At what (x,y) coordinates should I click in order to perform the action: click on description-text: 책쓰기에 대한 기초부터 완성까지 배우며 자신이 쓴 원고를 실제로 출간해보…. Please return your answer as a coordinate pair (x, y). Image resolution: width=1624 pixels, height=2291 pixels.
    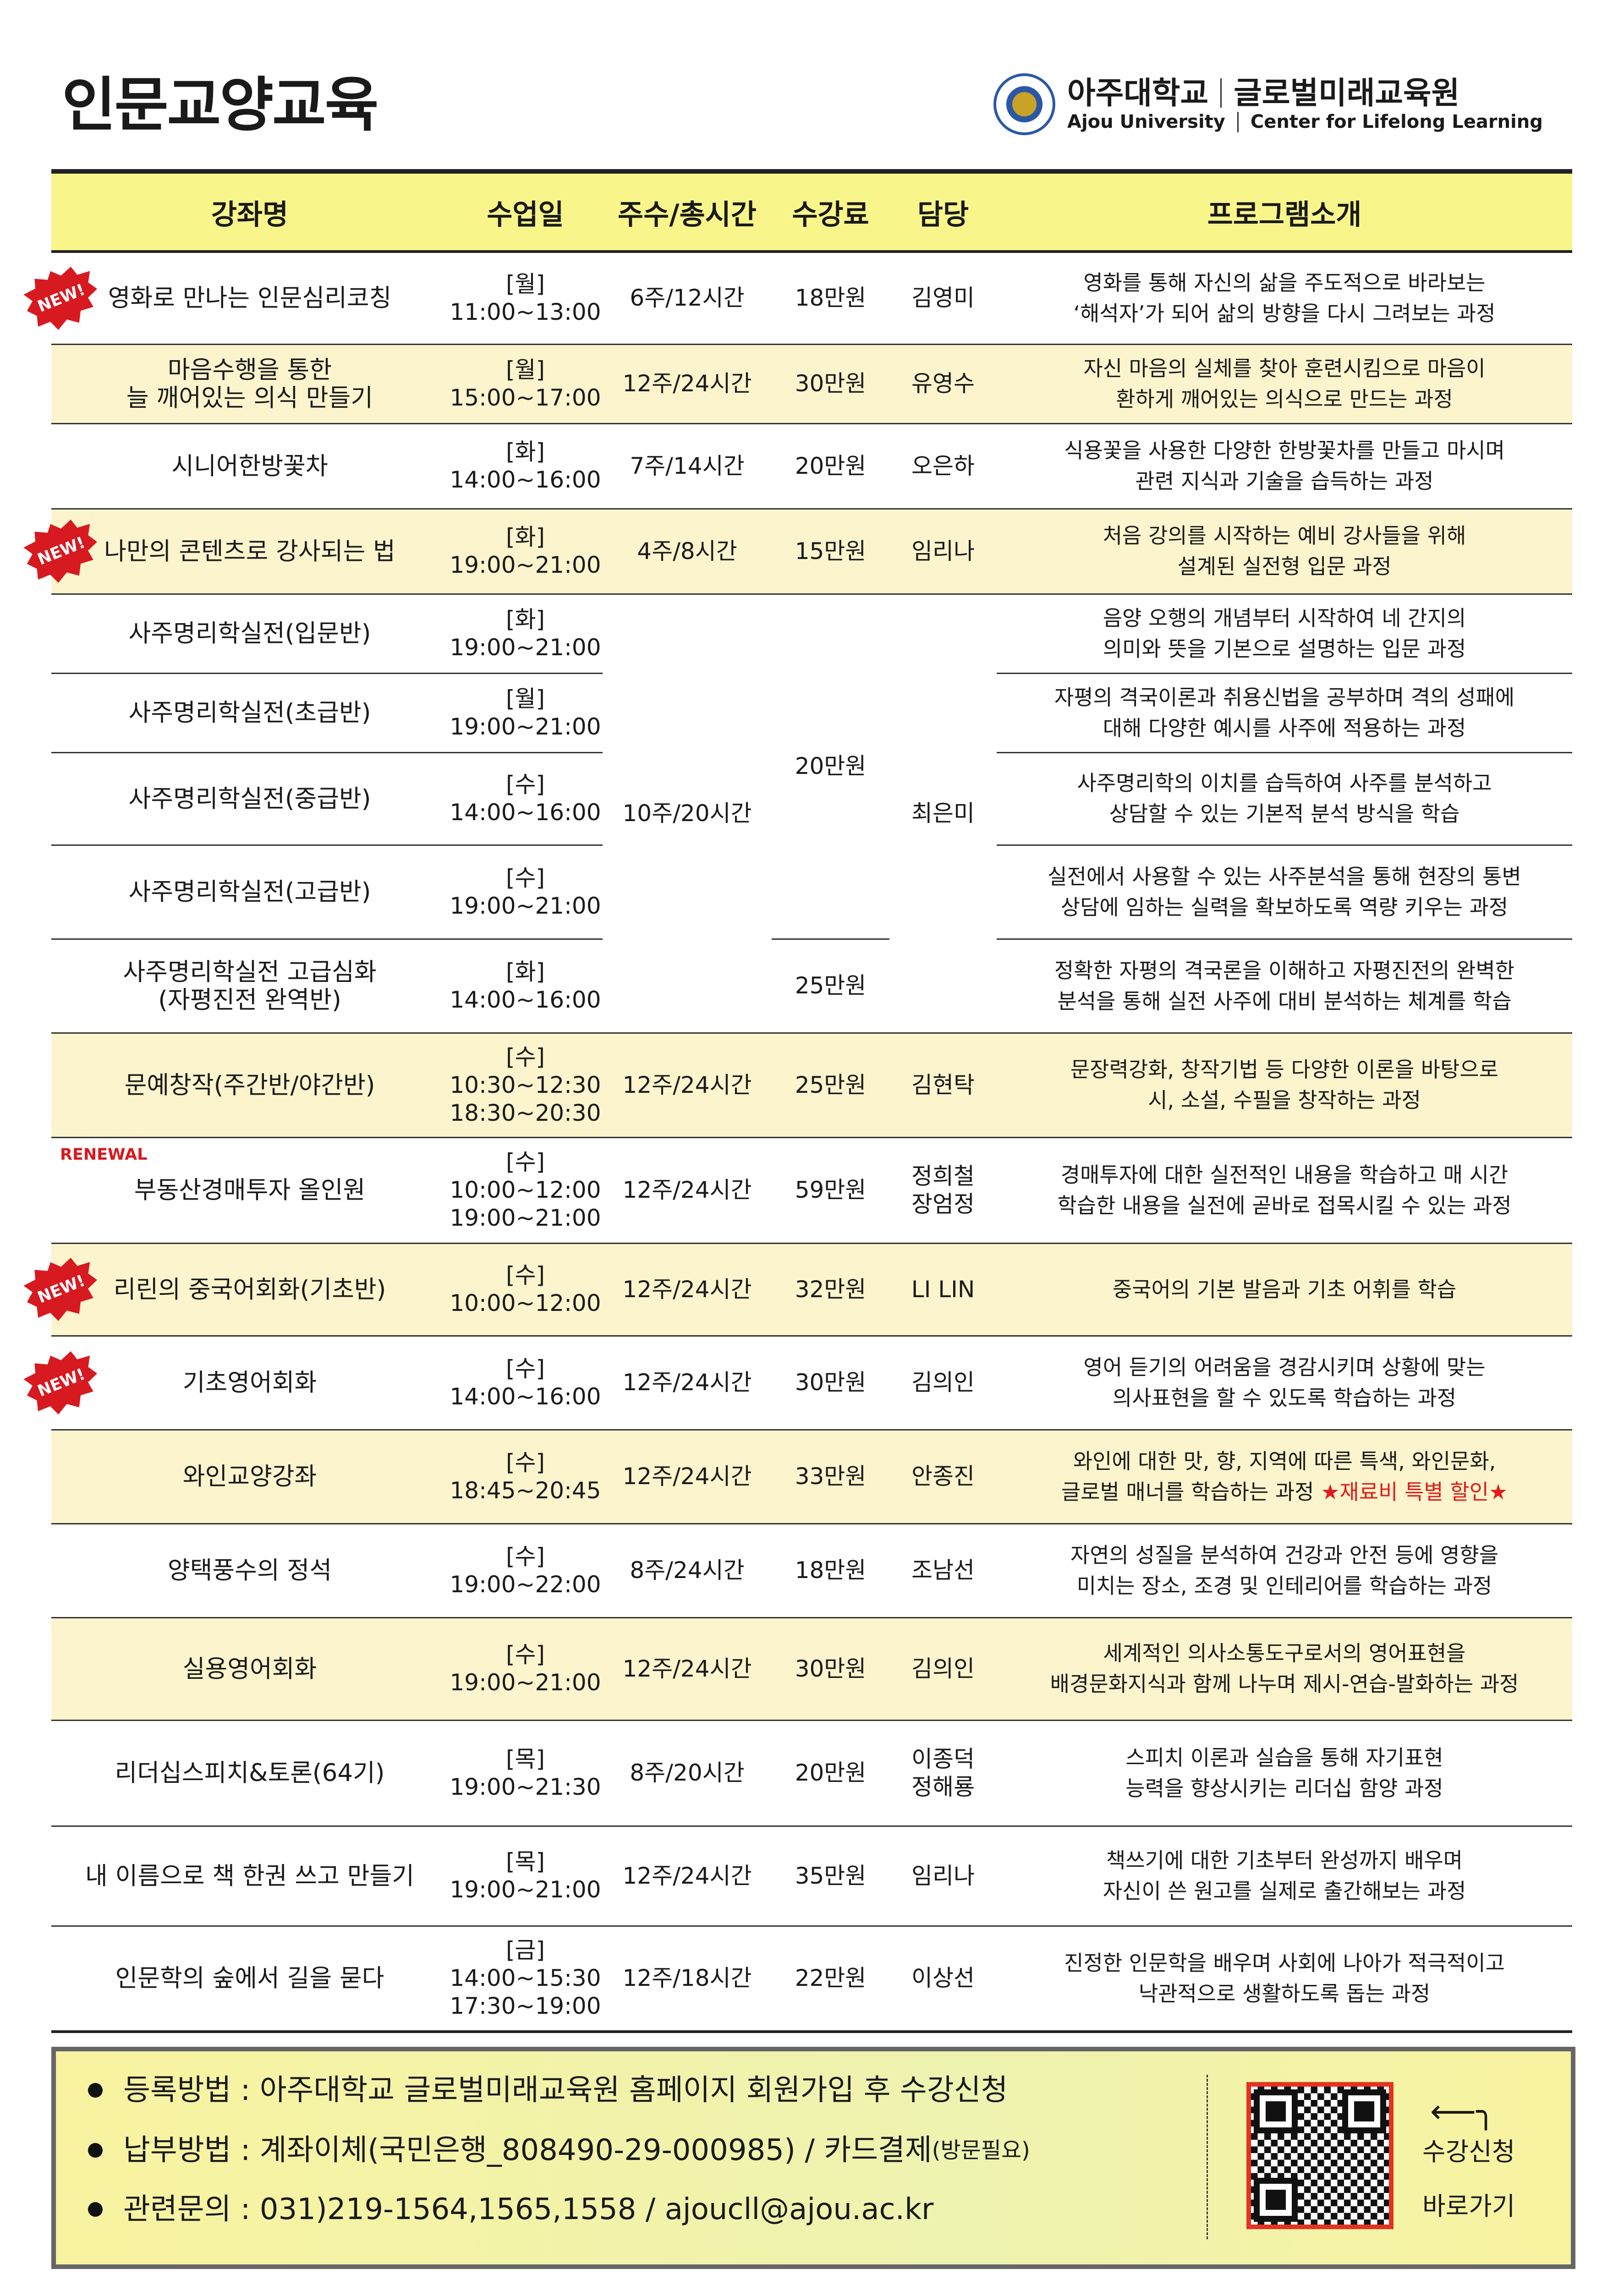
    Looking at the image, I should click on (1284, 1876).